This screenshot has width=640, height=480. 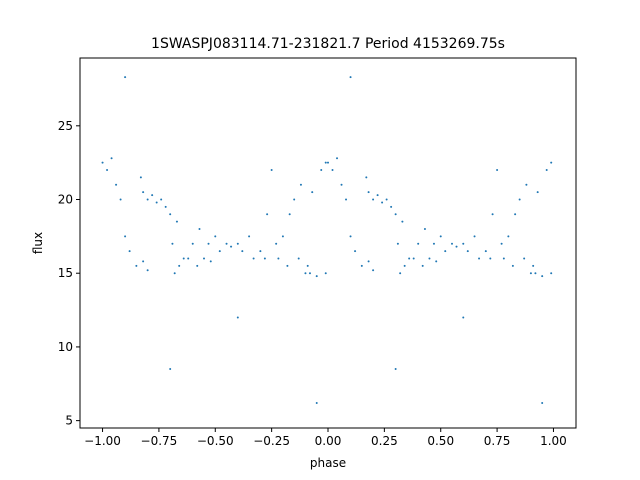 I want to click on x-axis-label: phase, so click(x=328, y=463).